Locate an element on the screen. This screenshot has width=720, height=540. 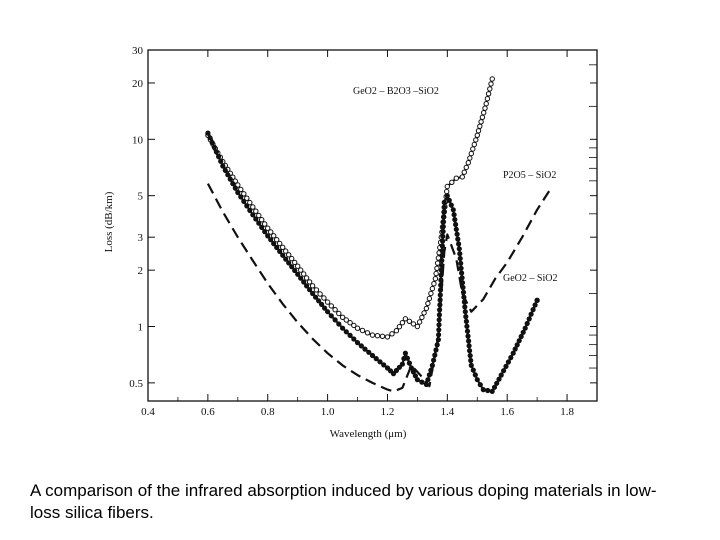
y-tick-label: 30 is located at coordinates (138, 51).